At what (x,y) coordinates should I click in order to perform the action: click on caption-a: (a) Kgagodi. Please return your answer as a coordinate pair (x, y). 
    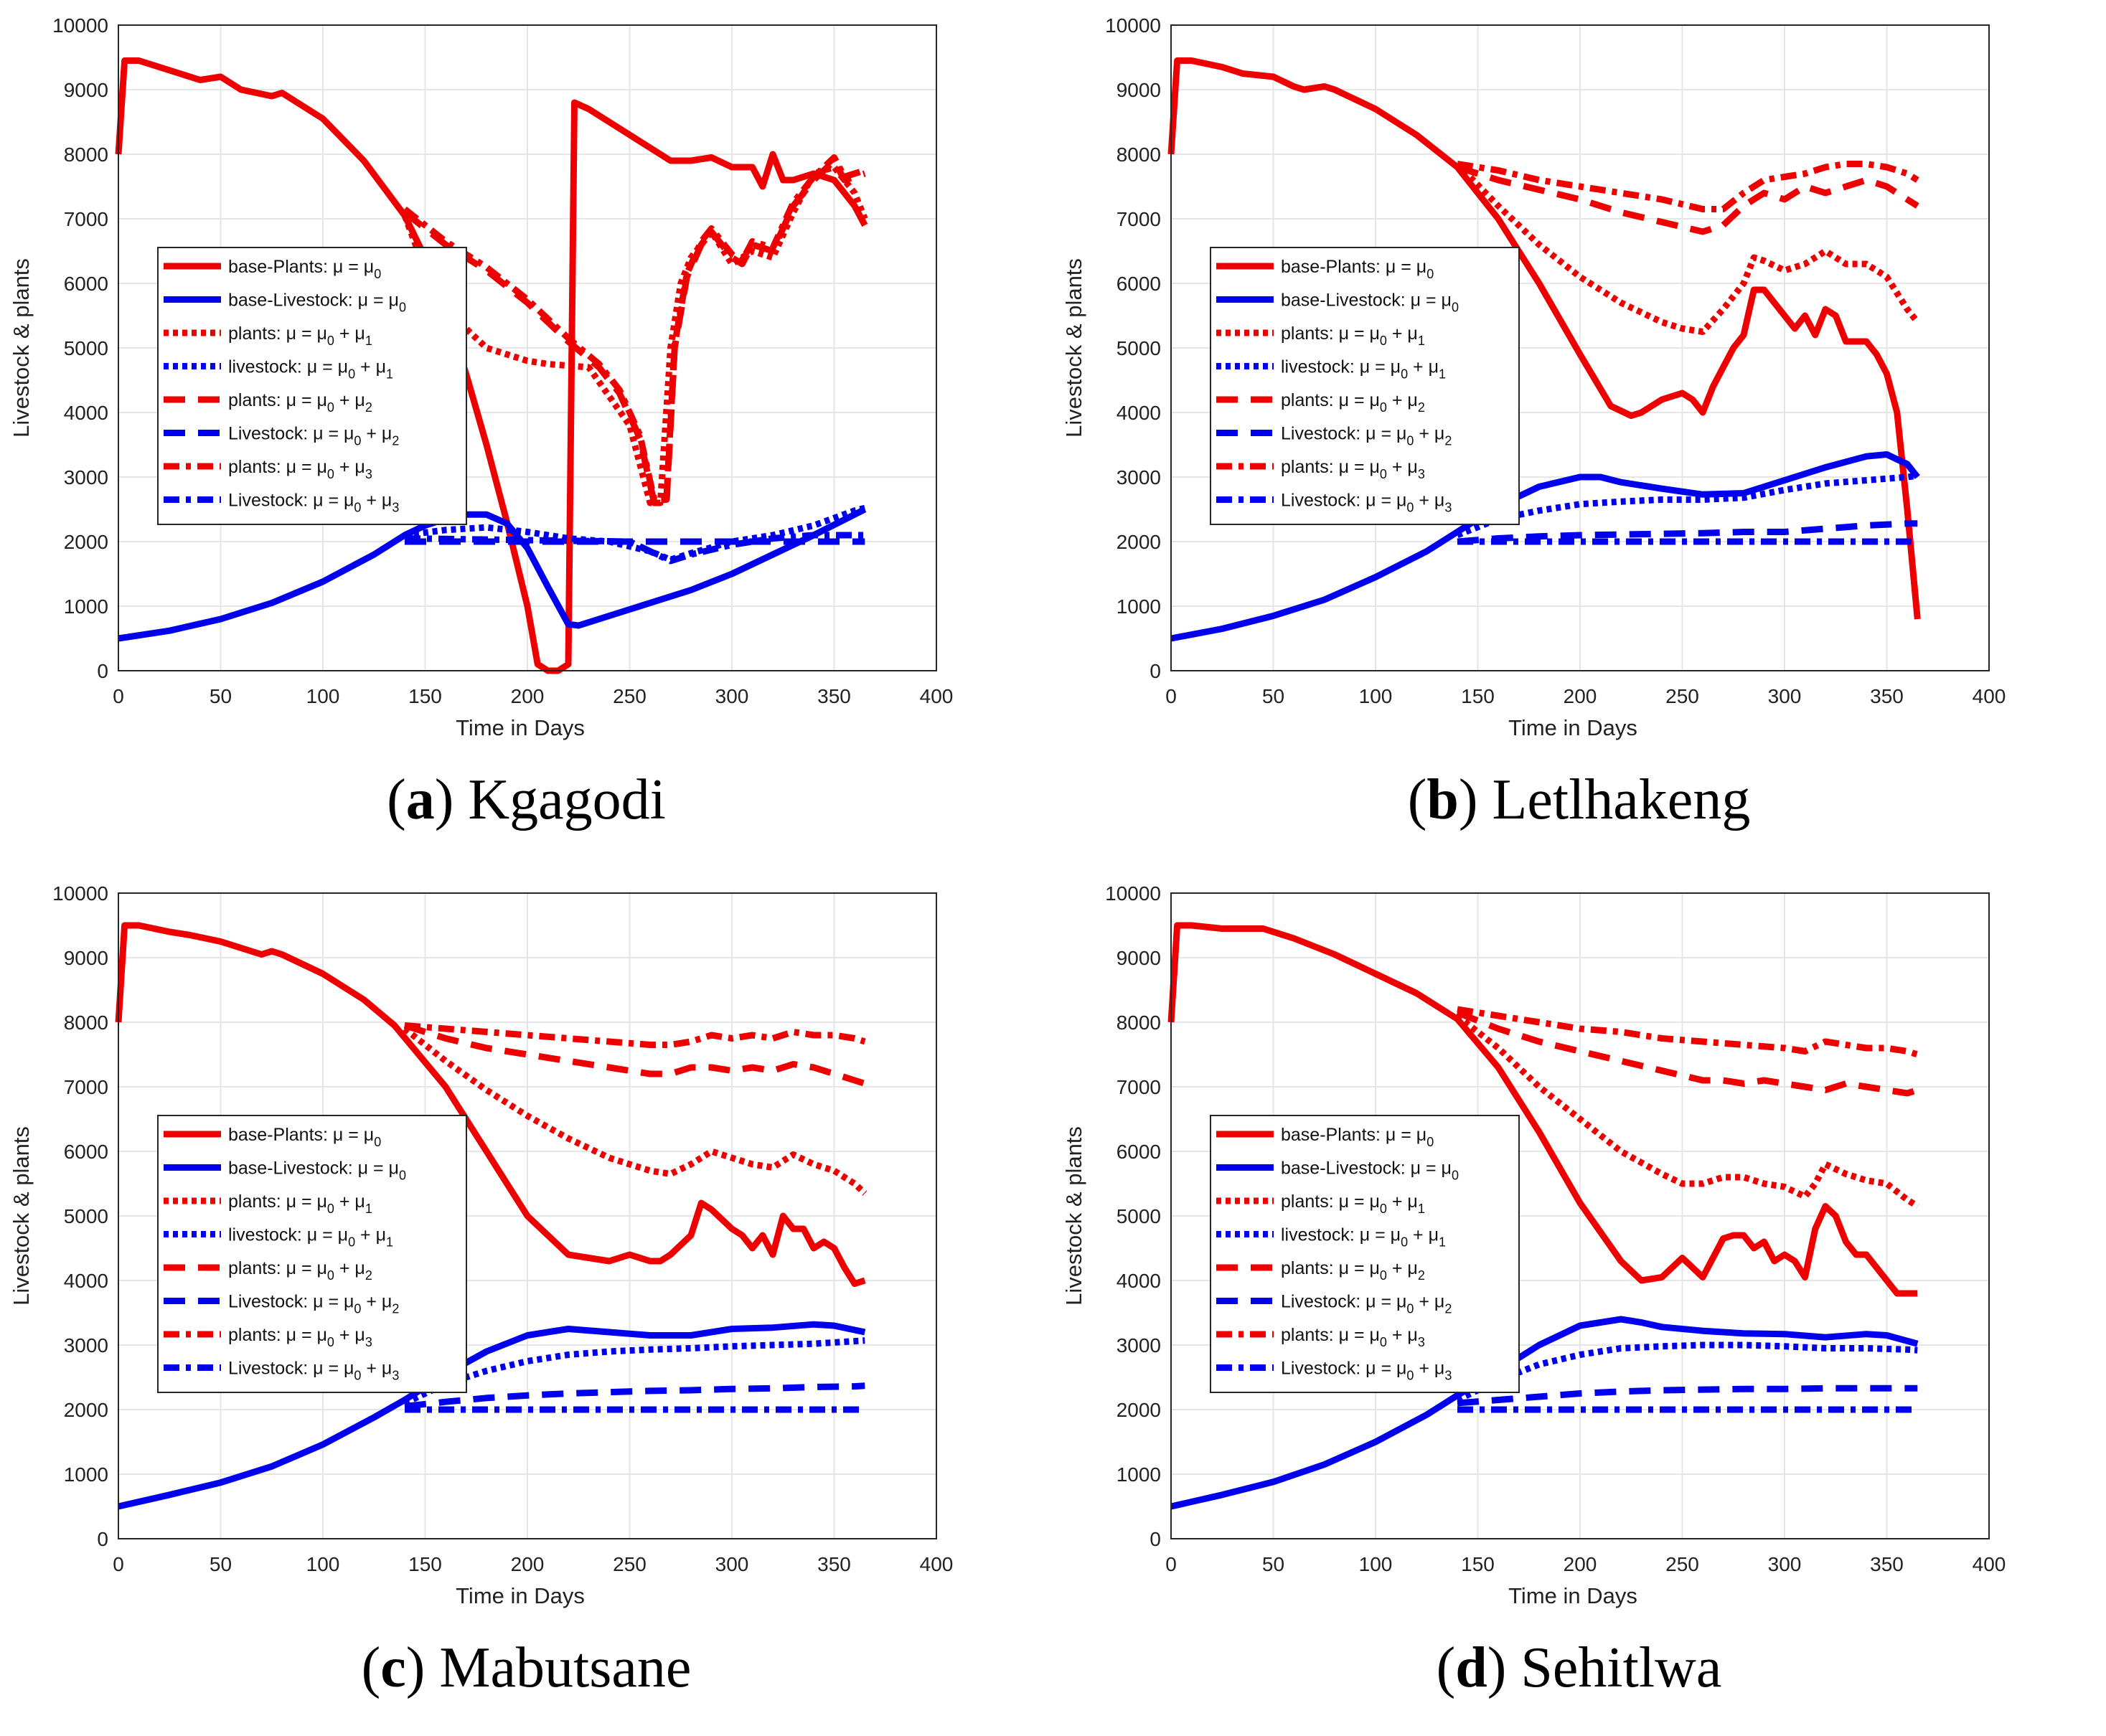
    Looking at the image, I should click on (526, 799).